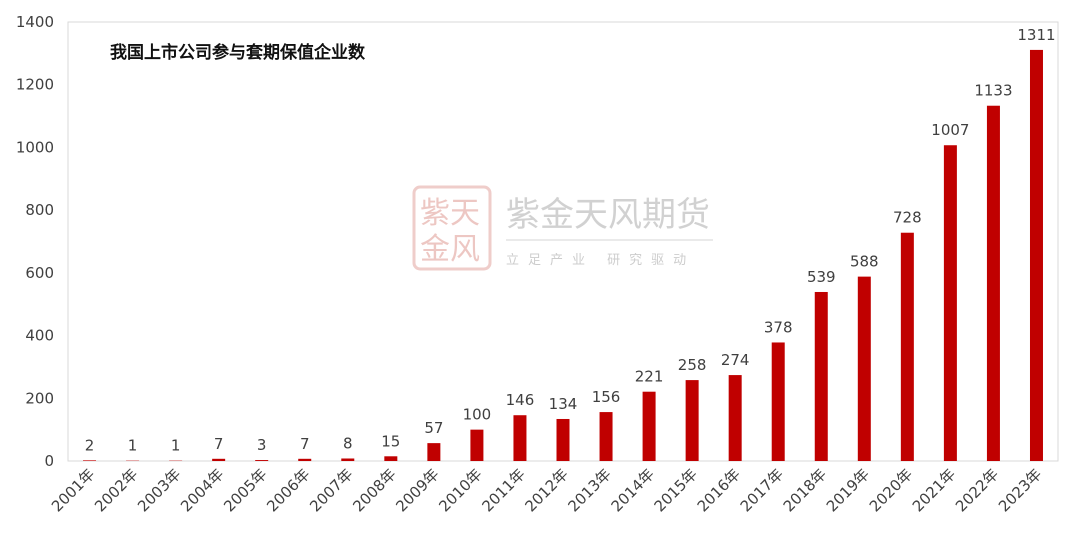 The width and height of the screenshot is (1080, 541). Describe the element at coordinates (719, 490) in the screenshot. I see `x-tick-label: 2016年` at that location.